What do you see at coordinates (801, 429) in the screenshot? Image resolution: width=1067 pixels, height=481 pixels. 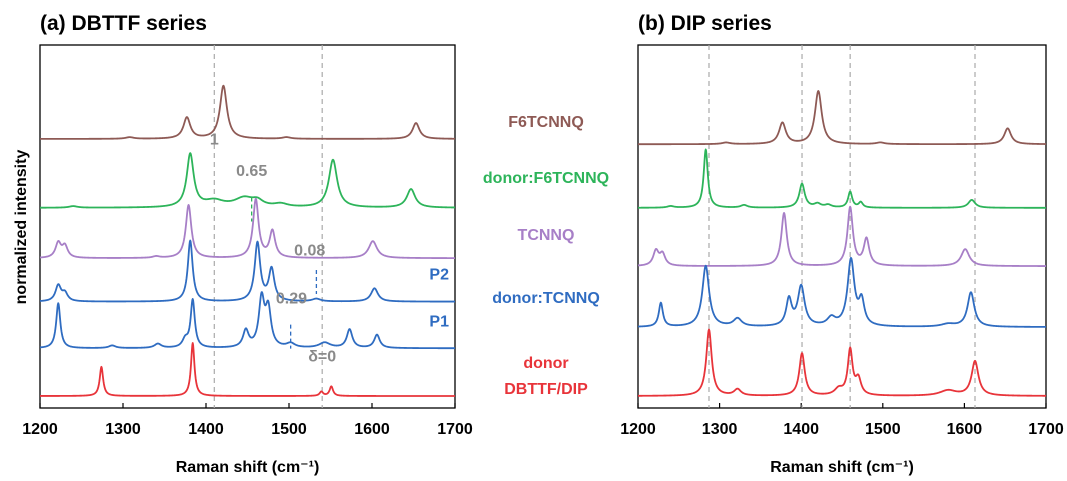 I see `panel-b-xtick-label: 1400` at bounding box center [801, 429].